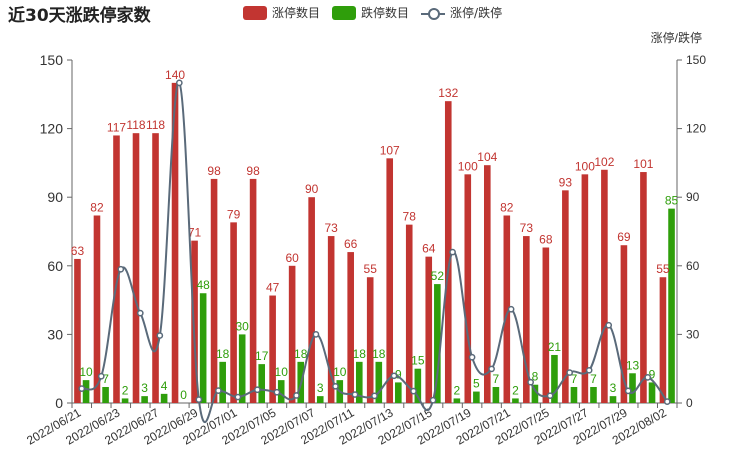 The image size is (750, 463). What do you see at coordinates (214, 171) in the screenshot?
I see `data-label-limit-up: 98` at bounding box center [214, 171].